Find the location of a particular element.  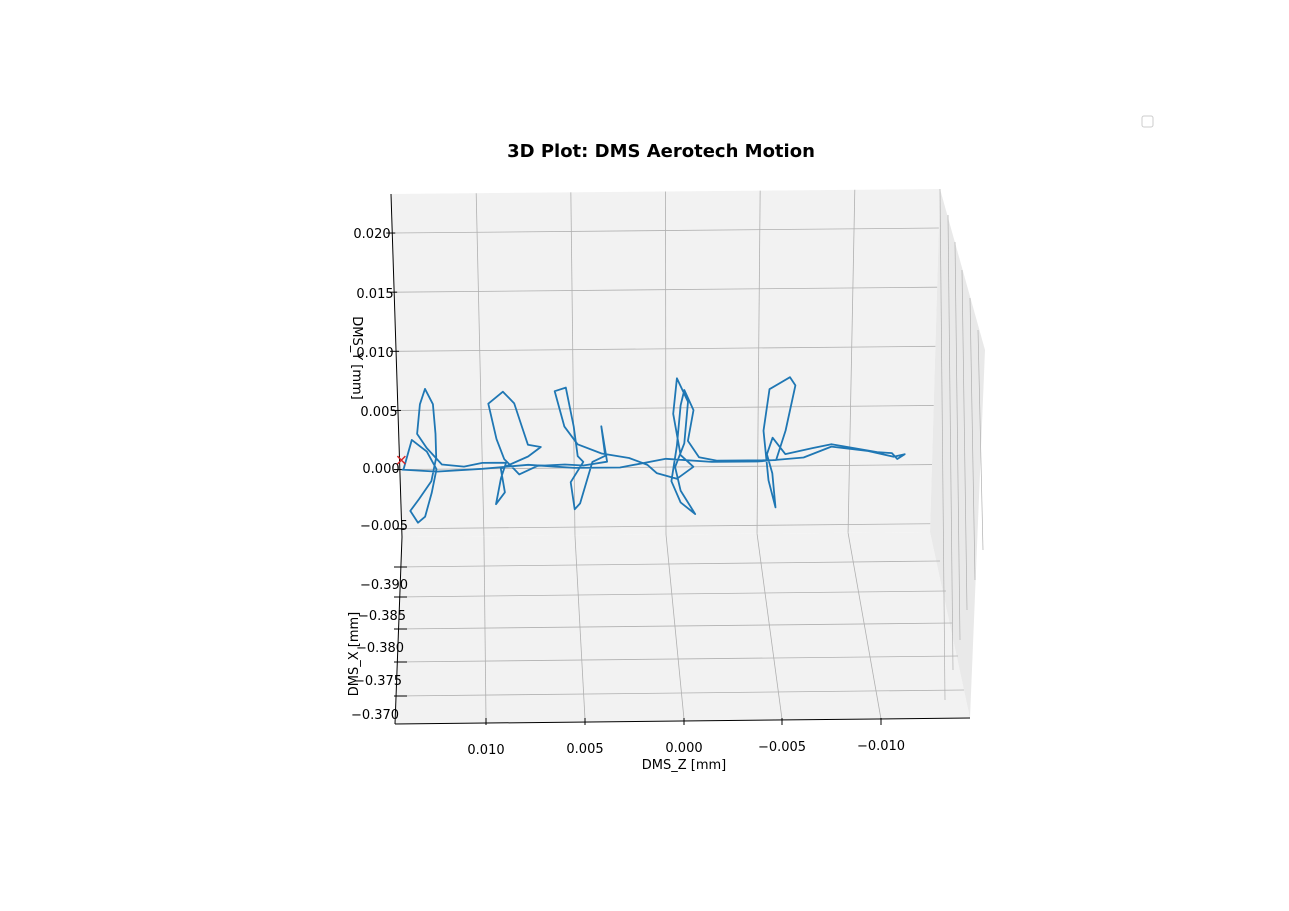

z-tick-label: −0.390 is located at coordinates (384, 585).